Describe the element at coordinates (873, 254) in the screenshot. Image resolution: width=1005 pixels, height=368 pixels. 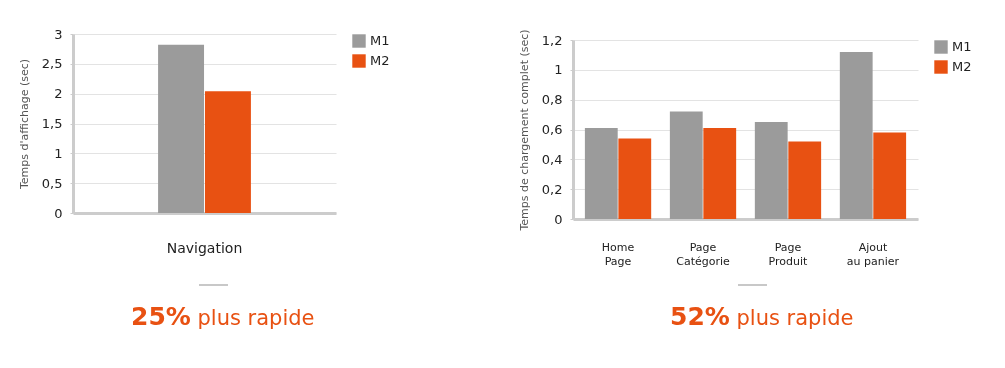
I see `x-tick-label: Ajout au panier` at that location.